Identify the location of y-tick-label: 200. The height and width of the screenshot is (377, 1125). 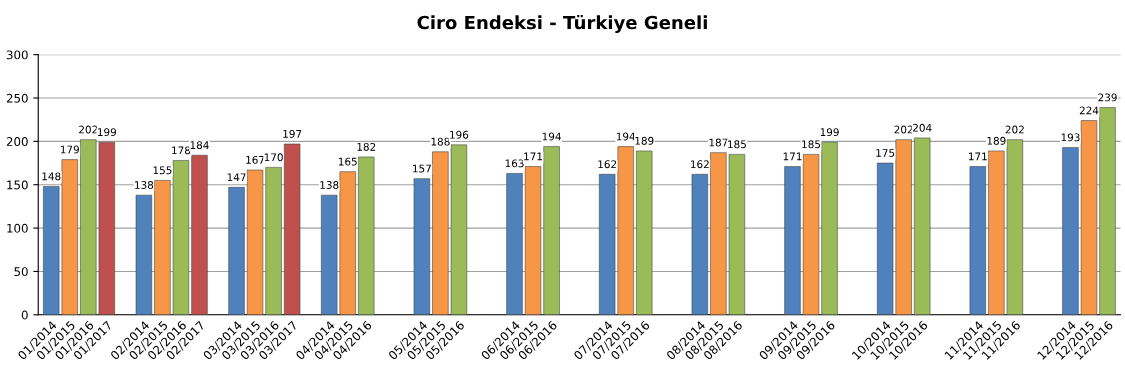
(17, 142).